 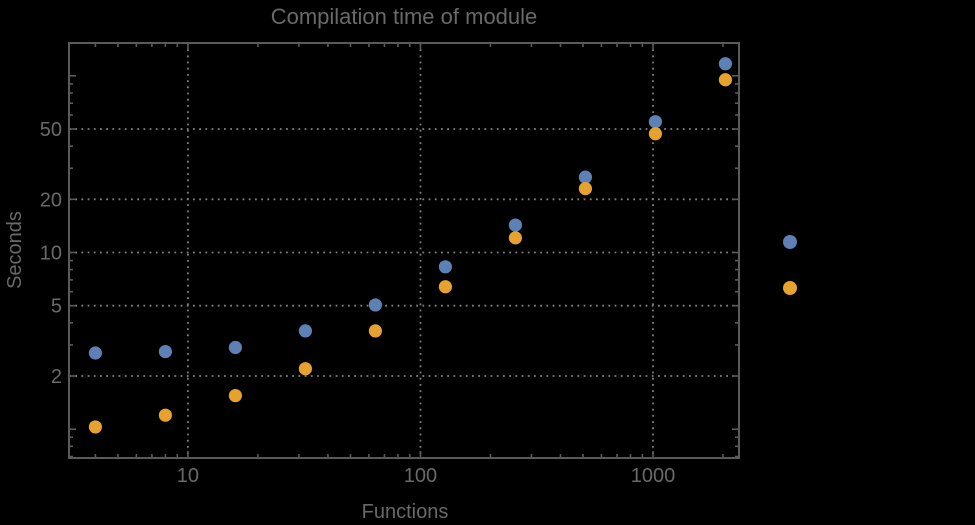 I want to click on chart-title: Compilation time of module, so click(x=404, y=16).